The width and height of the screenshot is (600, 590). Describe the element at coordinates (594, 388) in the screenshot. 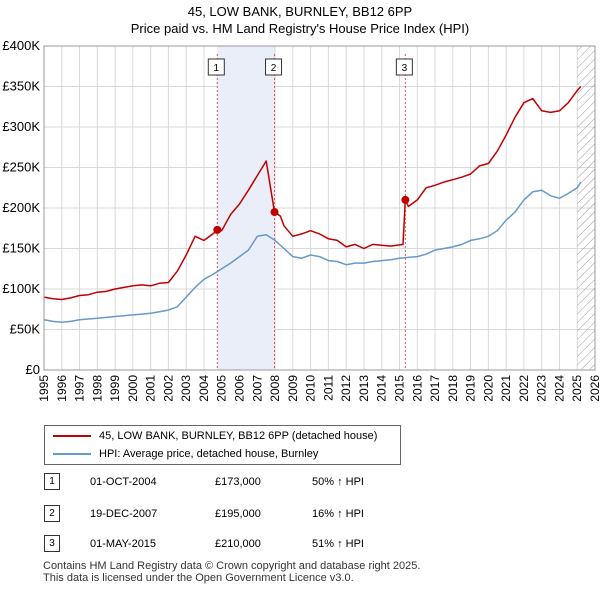

I see `x-tick-label: 2026` at that location.